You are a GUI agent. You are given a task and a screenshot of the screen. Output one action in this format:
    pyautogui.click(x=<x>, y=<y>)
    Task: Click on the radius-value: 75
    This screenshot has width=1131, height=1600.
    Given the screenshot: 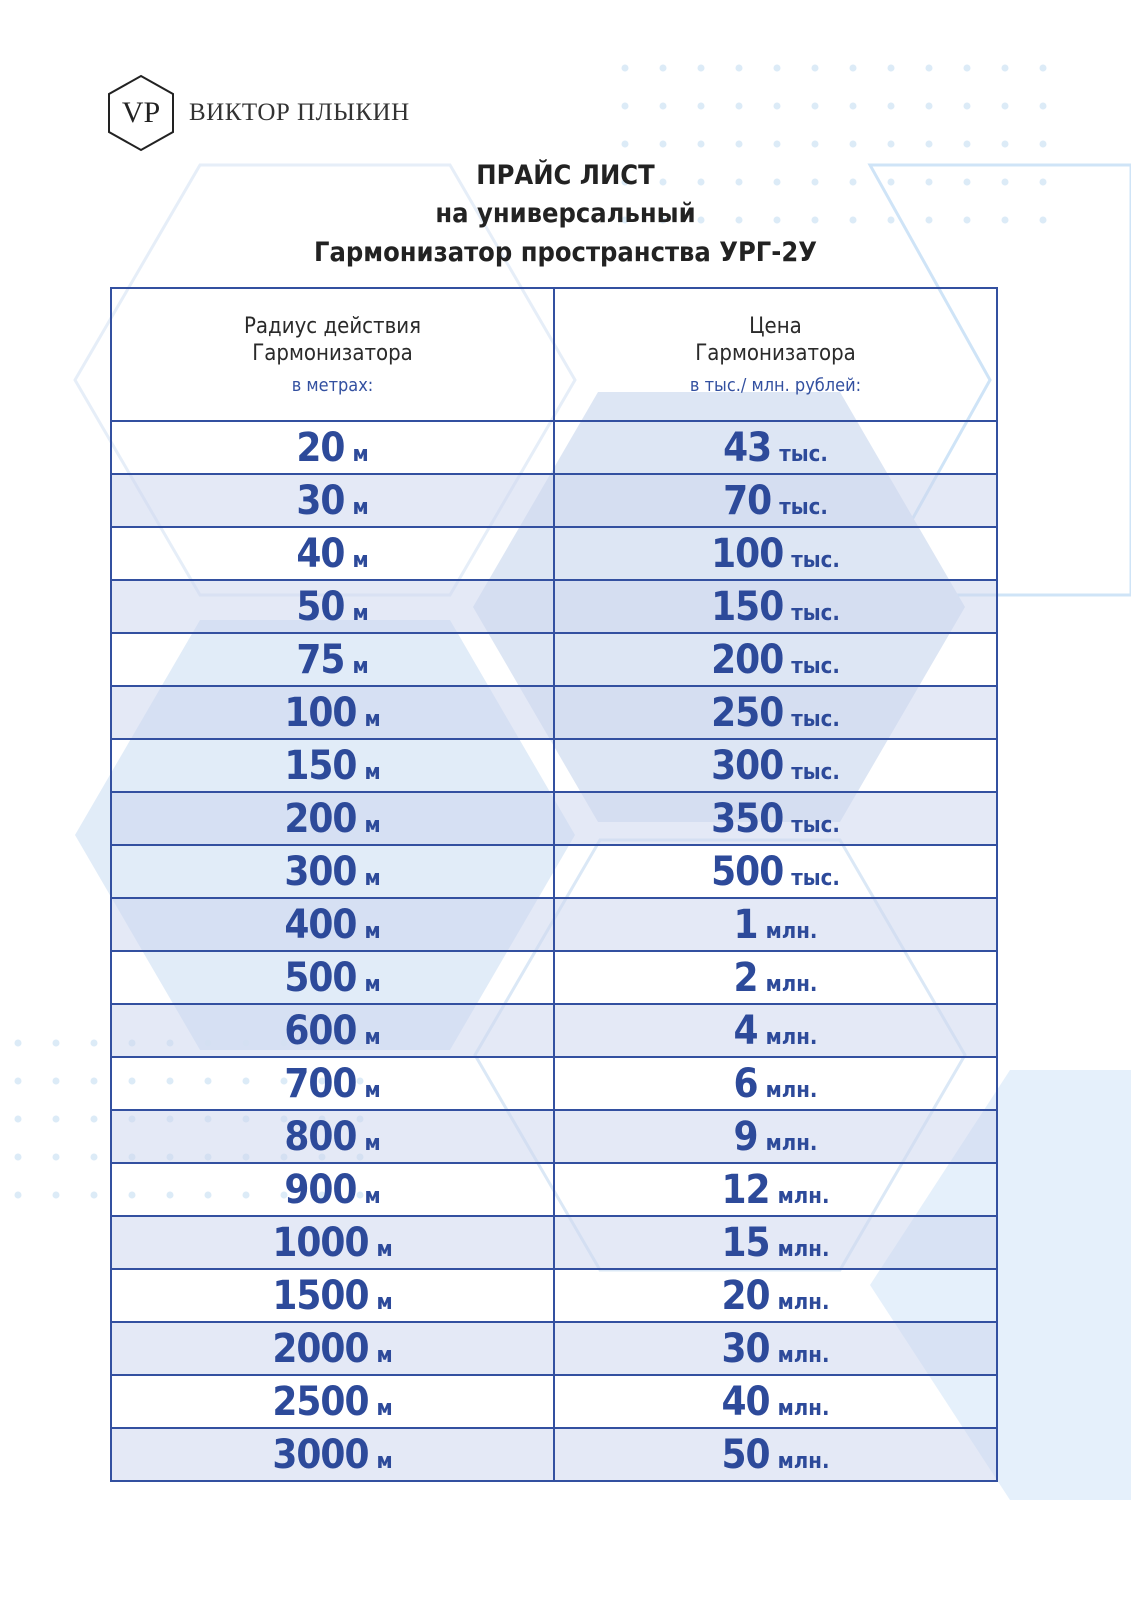 What is the action you would take?
    pyautogui.click(x=320, y=659)
    